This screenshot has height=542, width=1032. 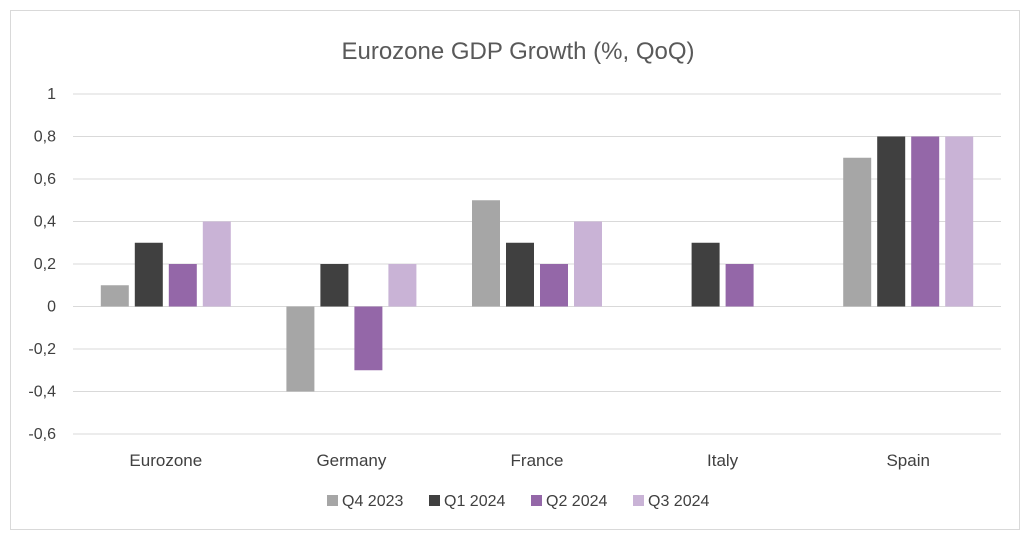 I want to click on legend-label: Q2 2024, so click(x=576, y=501).